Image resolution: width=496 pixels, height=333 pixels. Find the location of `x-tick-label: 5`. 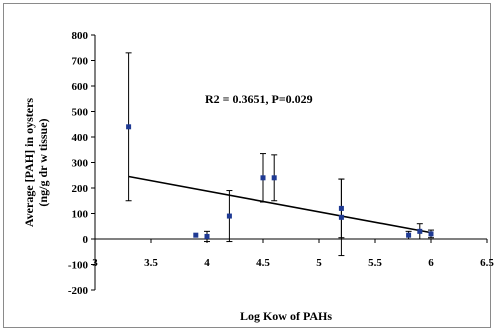

x-tick-label: 5 is located at coordinates (319, 263).